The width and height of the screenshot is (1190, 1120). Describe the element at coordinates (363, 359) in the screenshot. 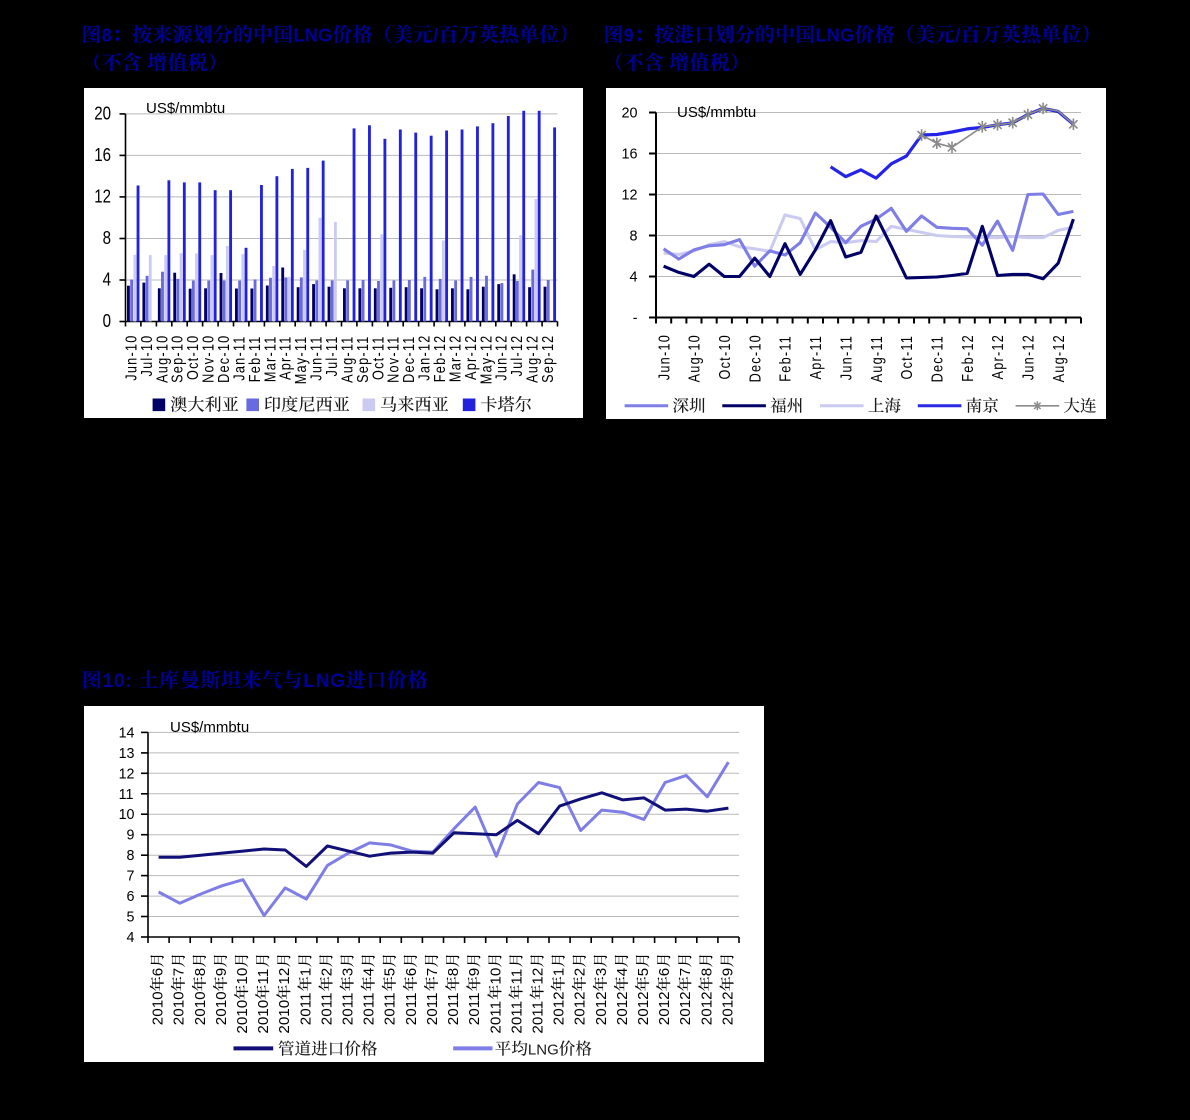

I see `svg-text: Sep-11` at that location.